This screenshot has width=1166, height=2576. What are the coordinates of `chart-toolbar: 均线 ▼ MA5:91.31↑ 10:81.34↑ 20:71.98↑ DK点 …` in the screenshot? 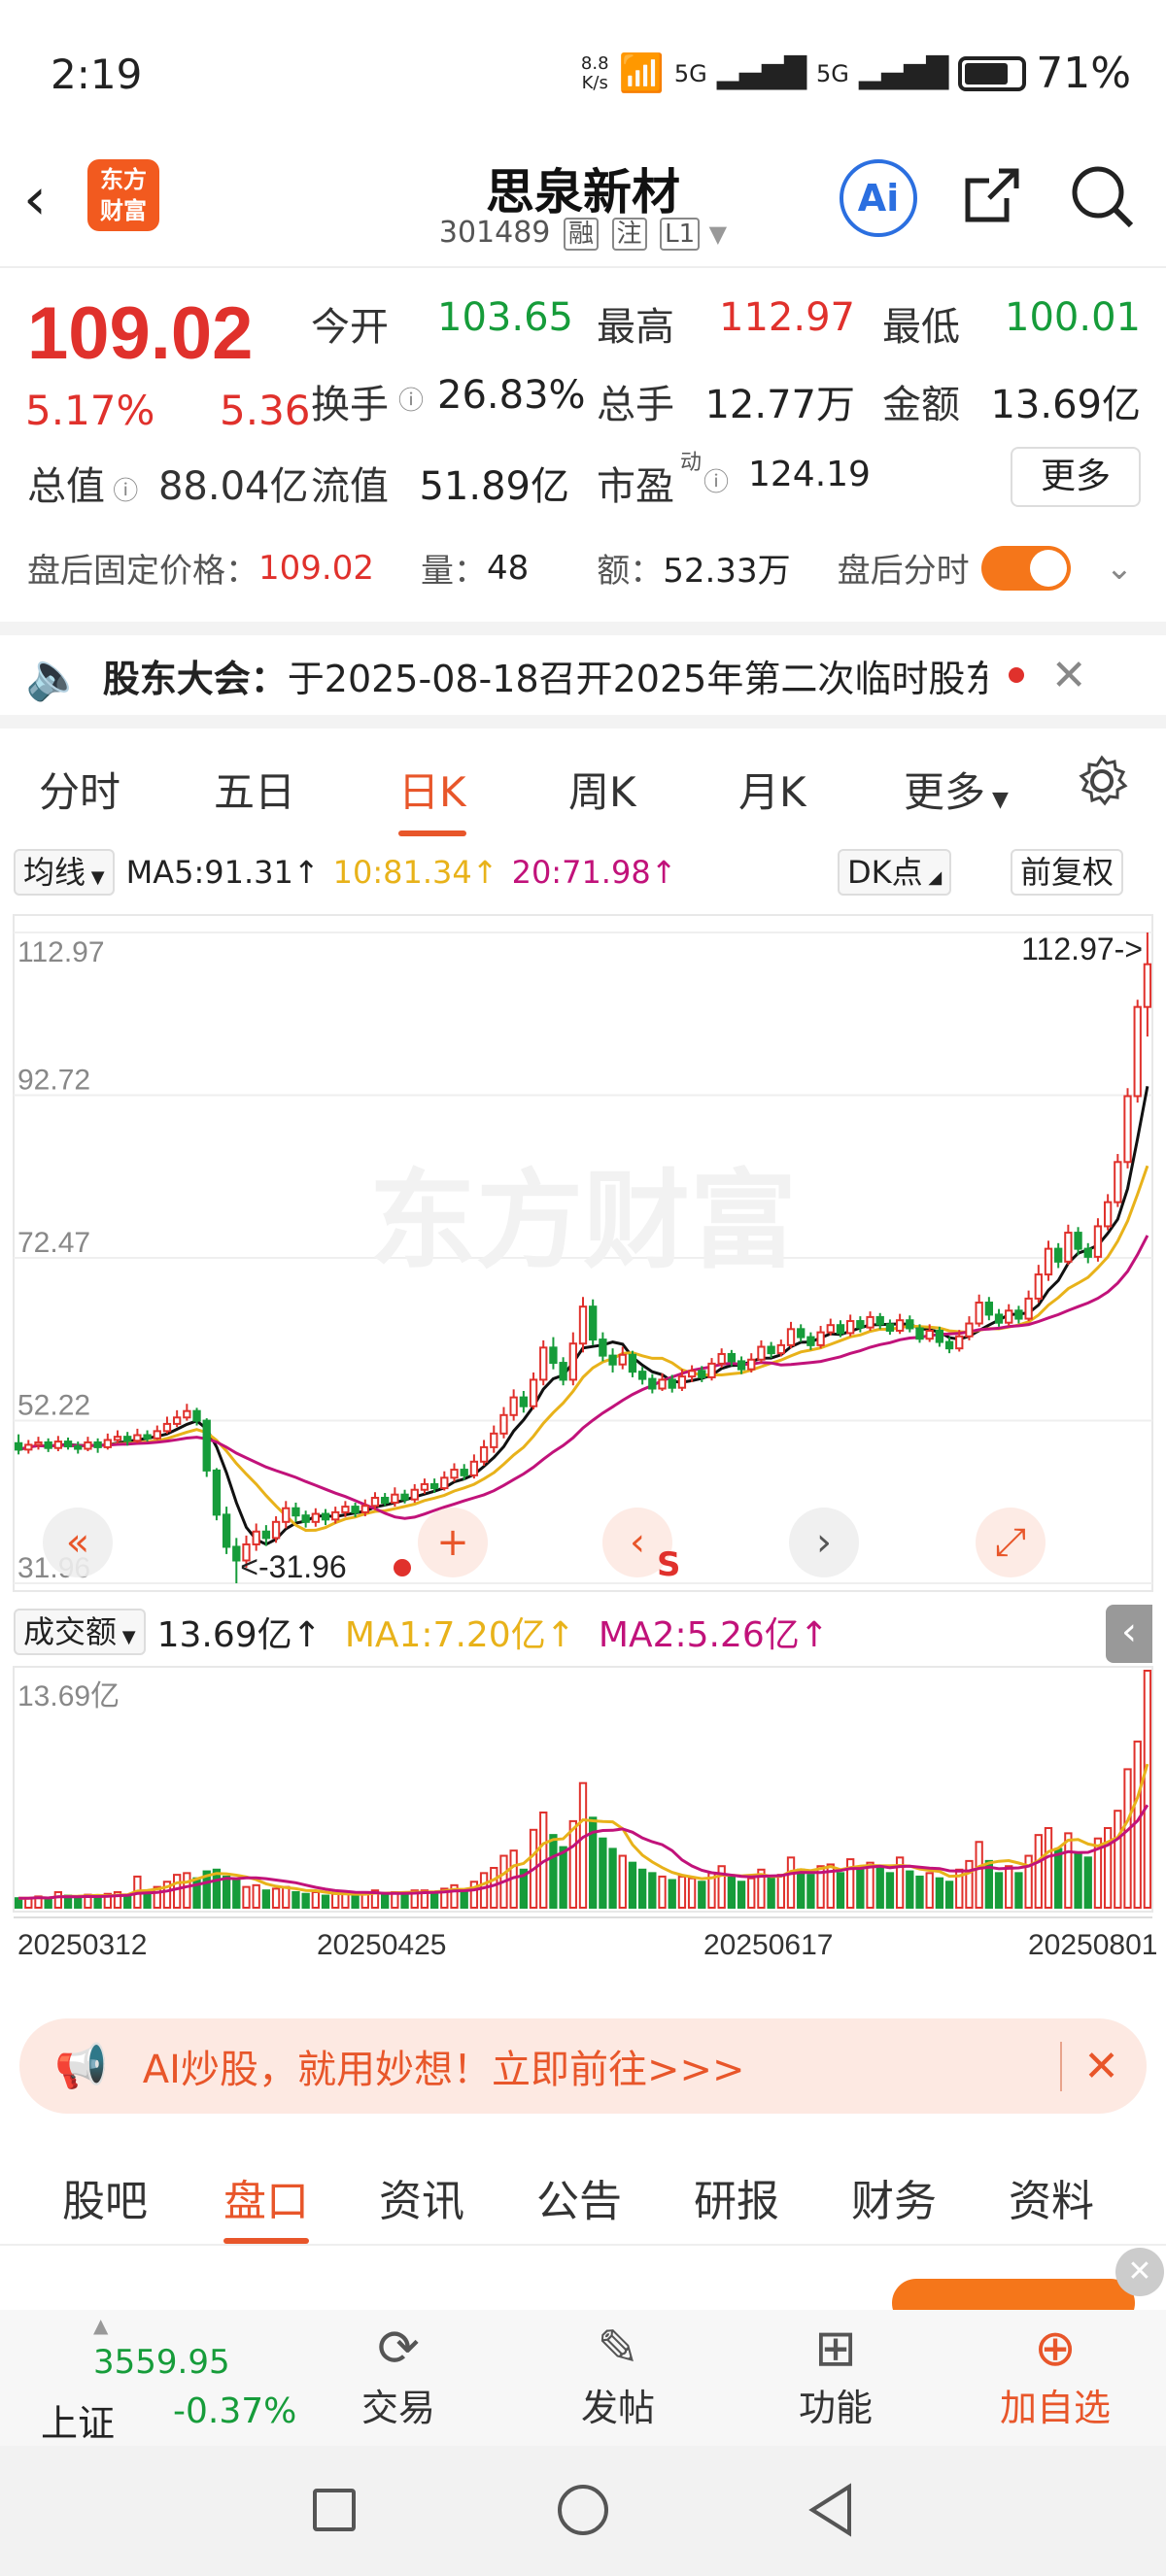 It's located at (583, 872).